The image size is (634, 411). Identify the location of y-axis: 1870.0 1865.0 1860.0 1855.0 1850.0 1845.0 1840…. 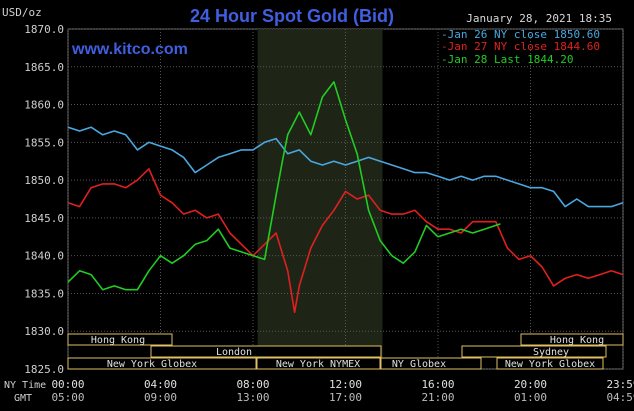
(44, 199).